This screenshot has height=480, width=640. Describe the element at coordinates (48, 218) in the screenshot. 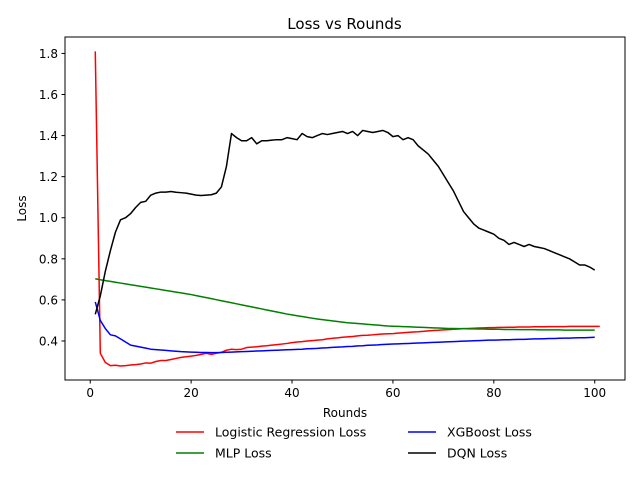

I see `y-tick-label: 1.0` at that location.